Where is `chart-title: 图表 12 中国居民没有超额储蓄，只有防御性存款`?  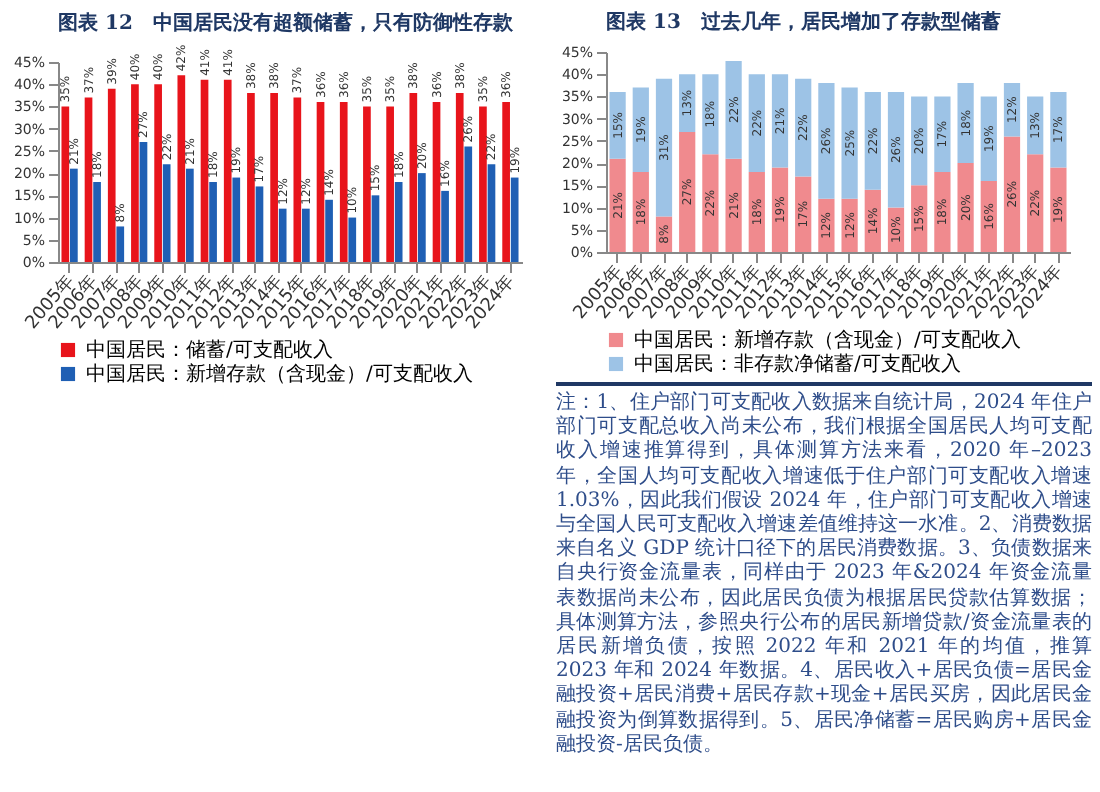 chart-title: 图表 12 中国居民没有超额储蓄，只有防御性存款 is located at coordinates (286, 22).